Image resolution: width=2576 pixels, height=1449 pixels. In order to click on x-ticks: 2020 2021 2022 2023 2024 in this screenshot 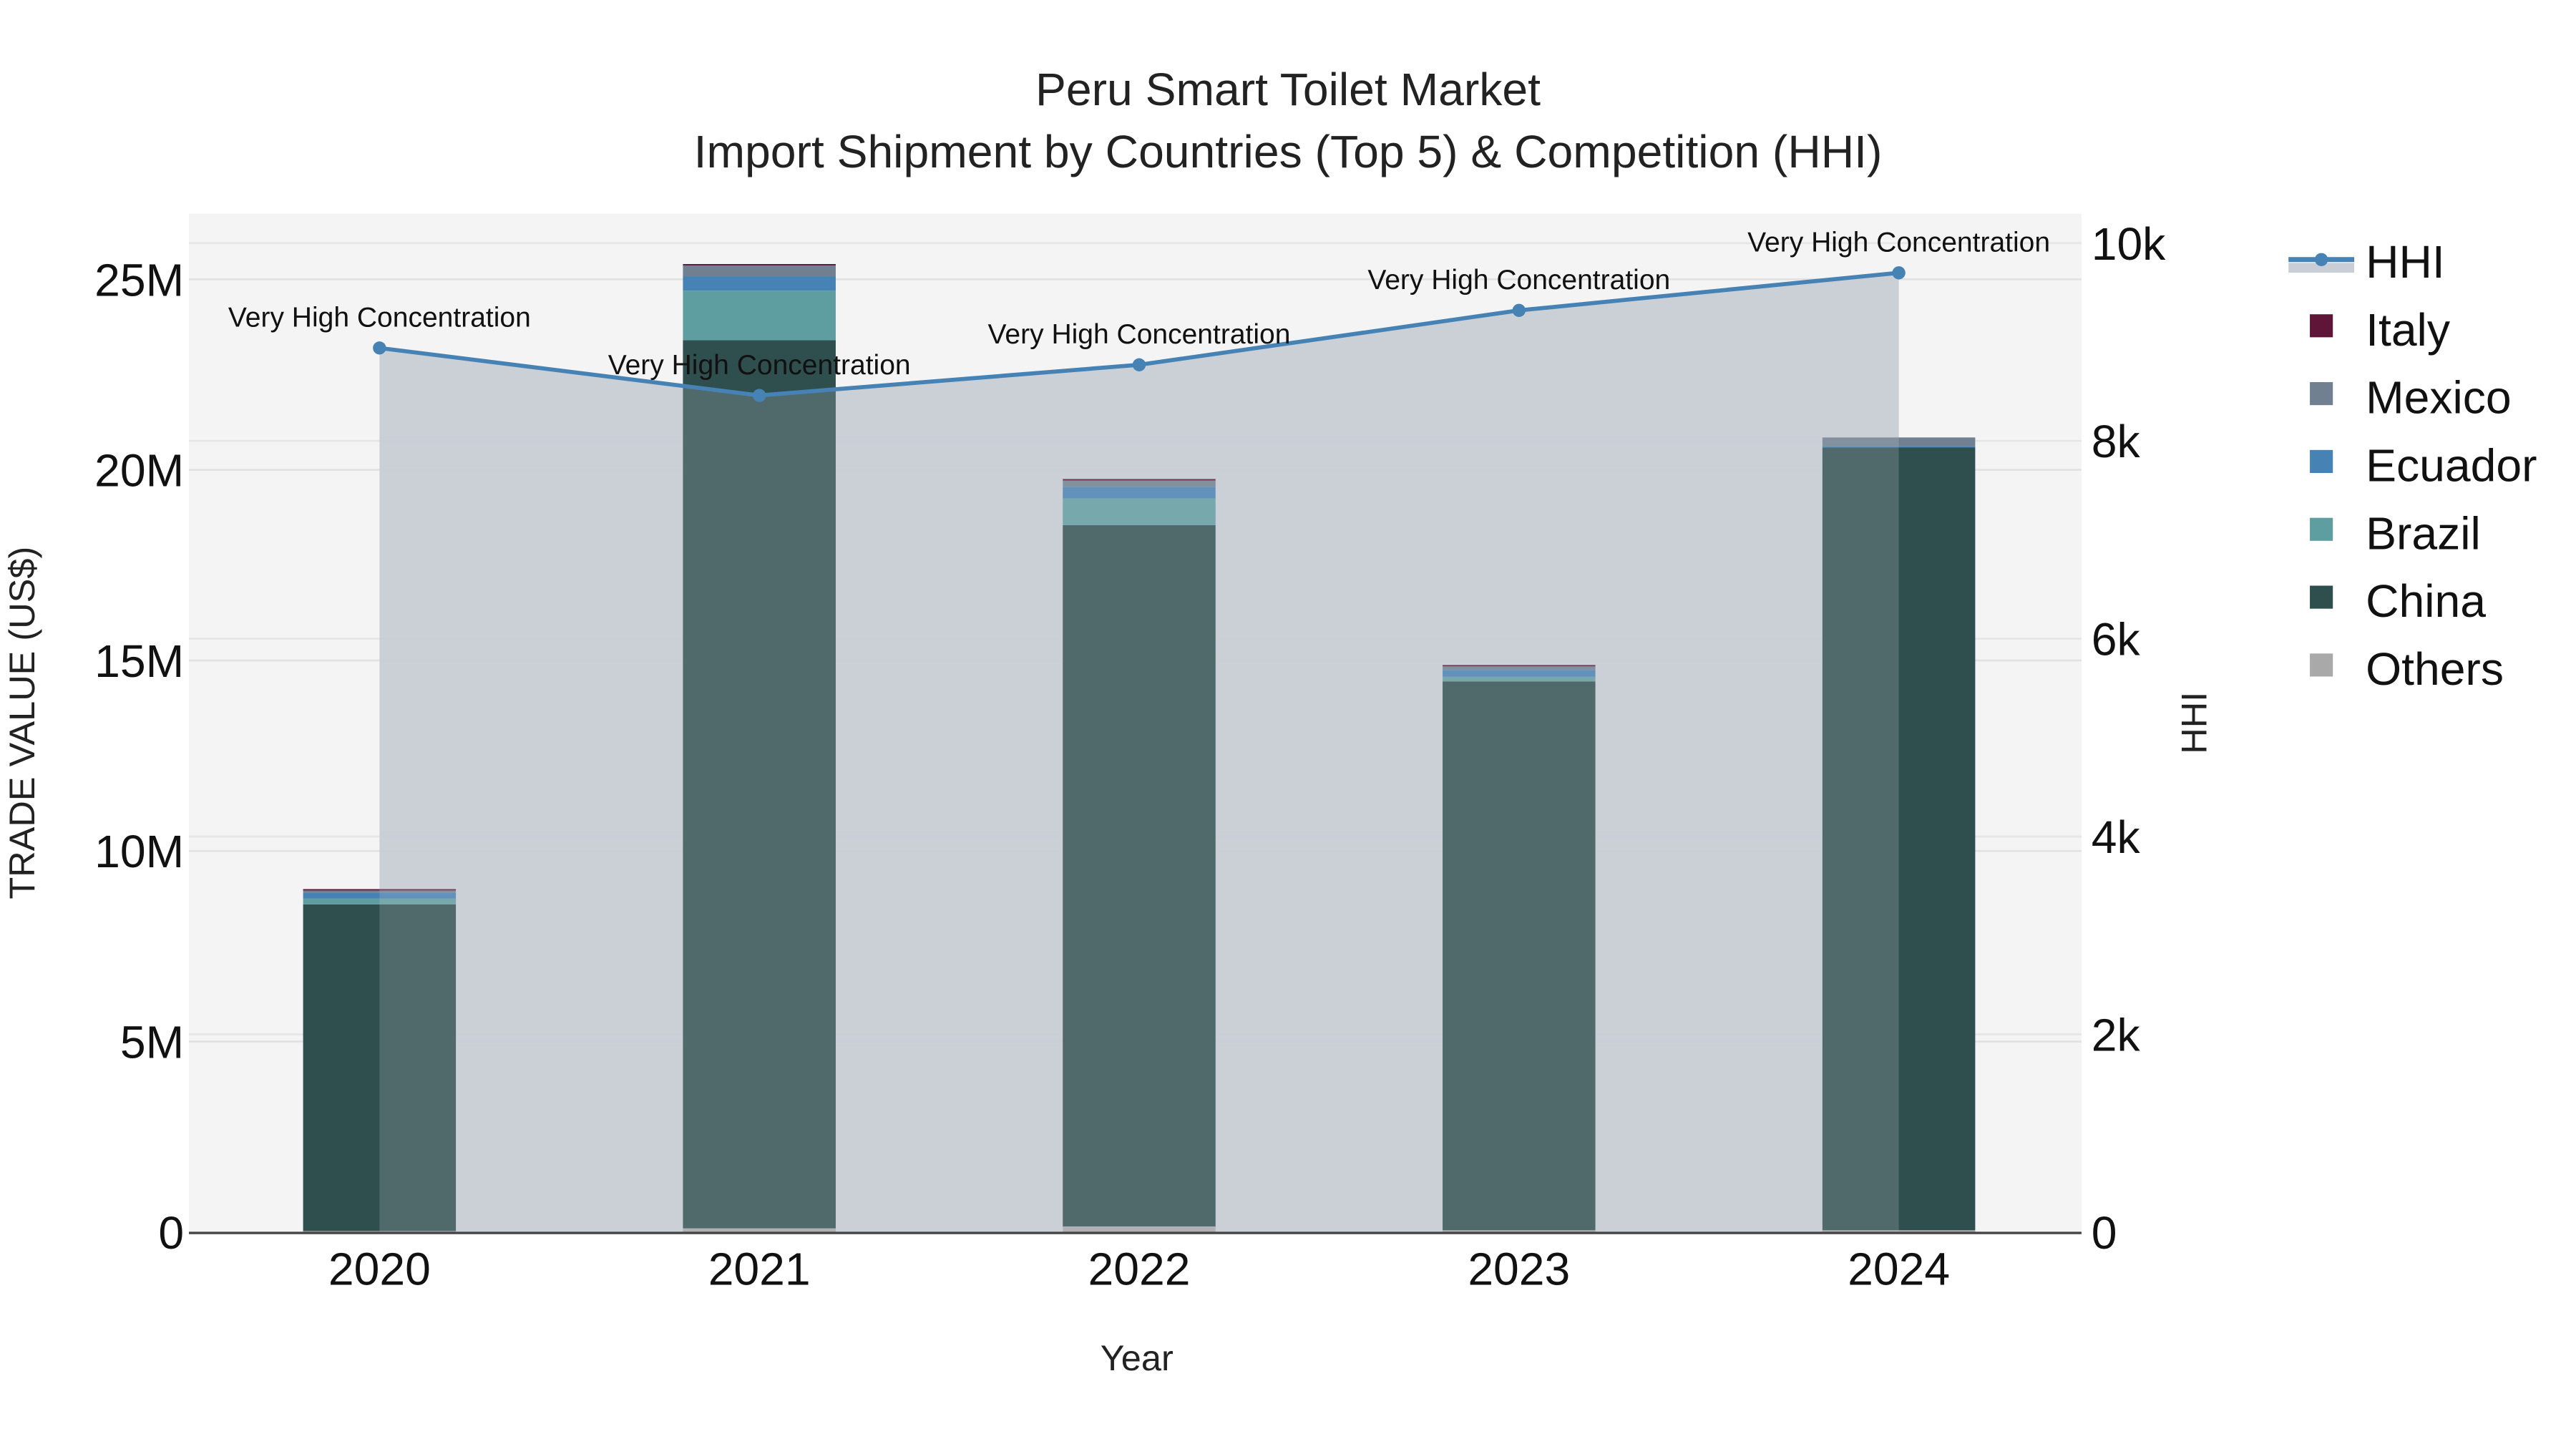, I will do `click(1139, 1268)`.